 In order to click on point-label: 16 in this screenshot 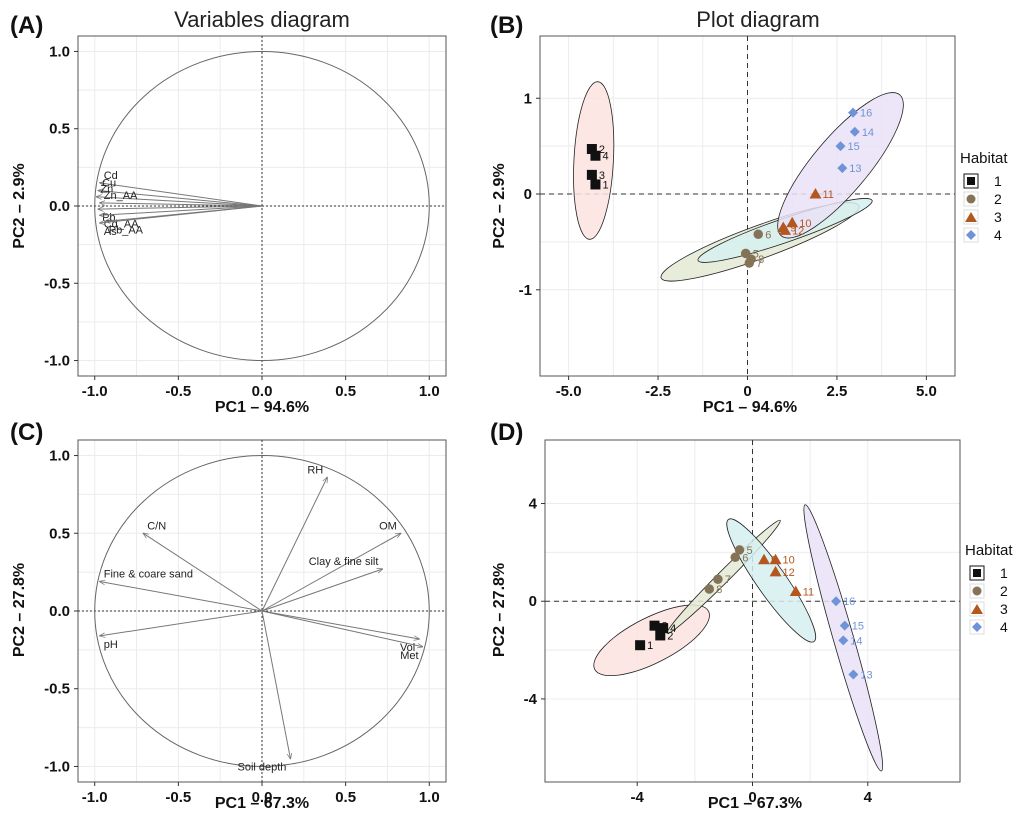, I will do `click(866, 114)`.